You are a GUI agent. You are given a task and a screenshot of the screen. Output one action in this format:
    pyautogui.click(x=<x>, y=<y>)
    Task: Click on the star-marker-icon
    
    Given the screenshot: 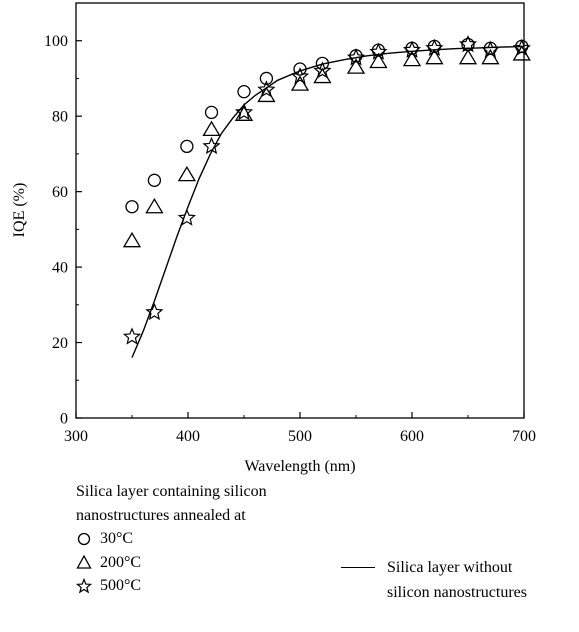 What is the action you would take?
    pyautogui.click(x=84, y=585)
    